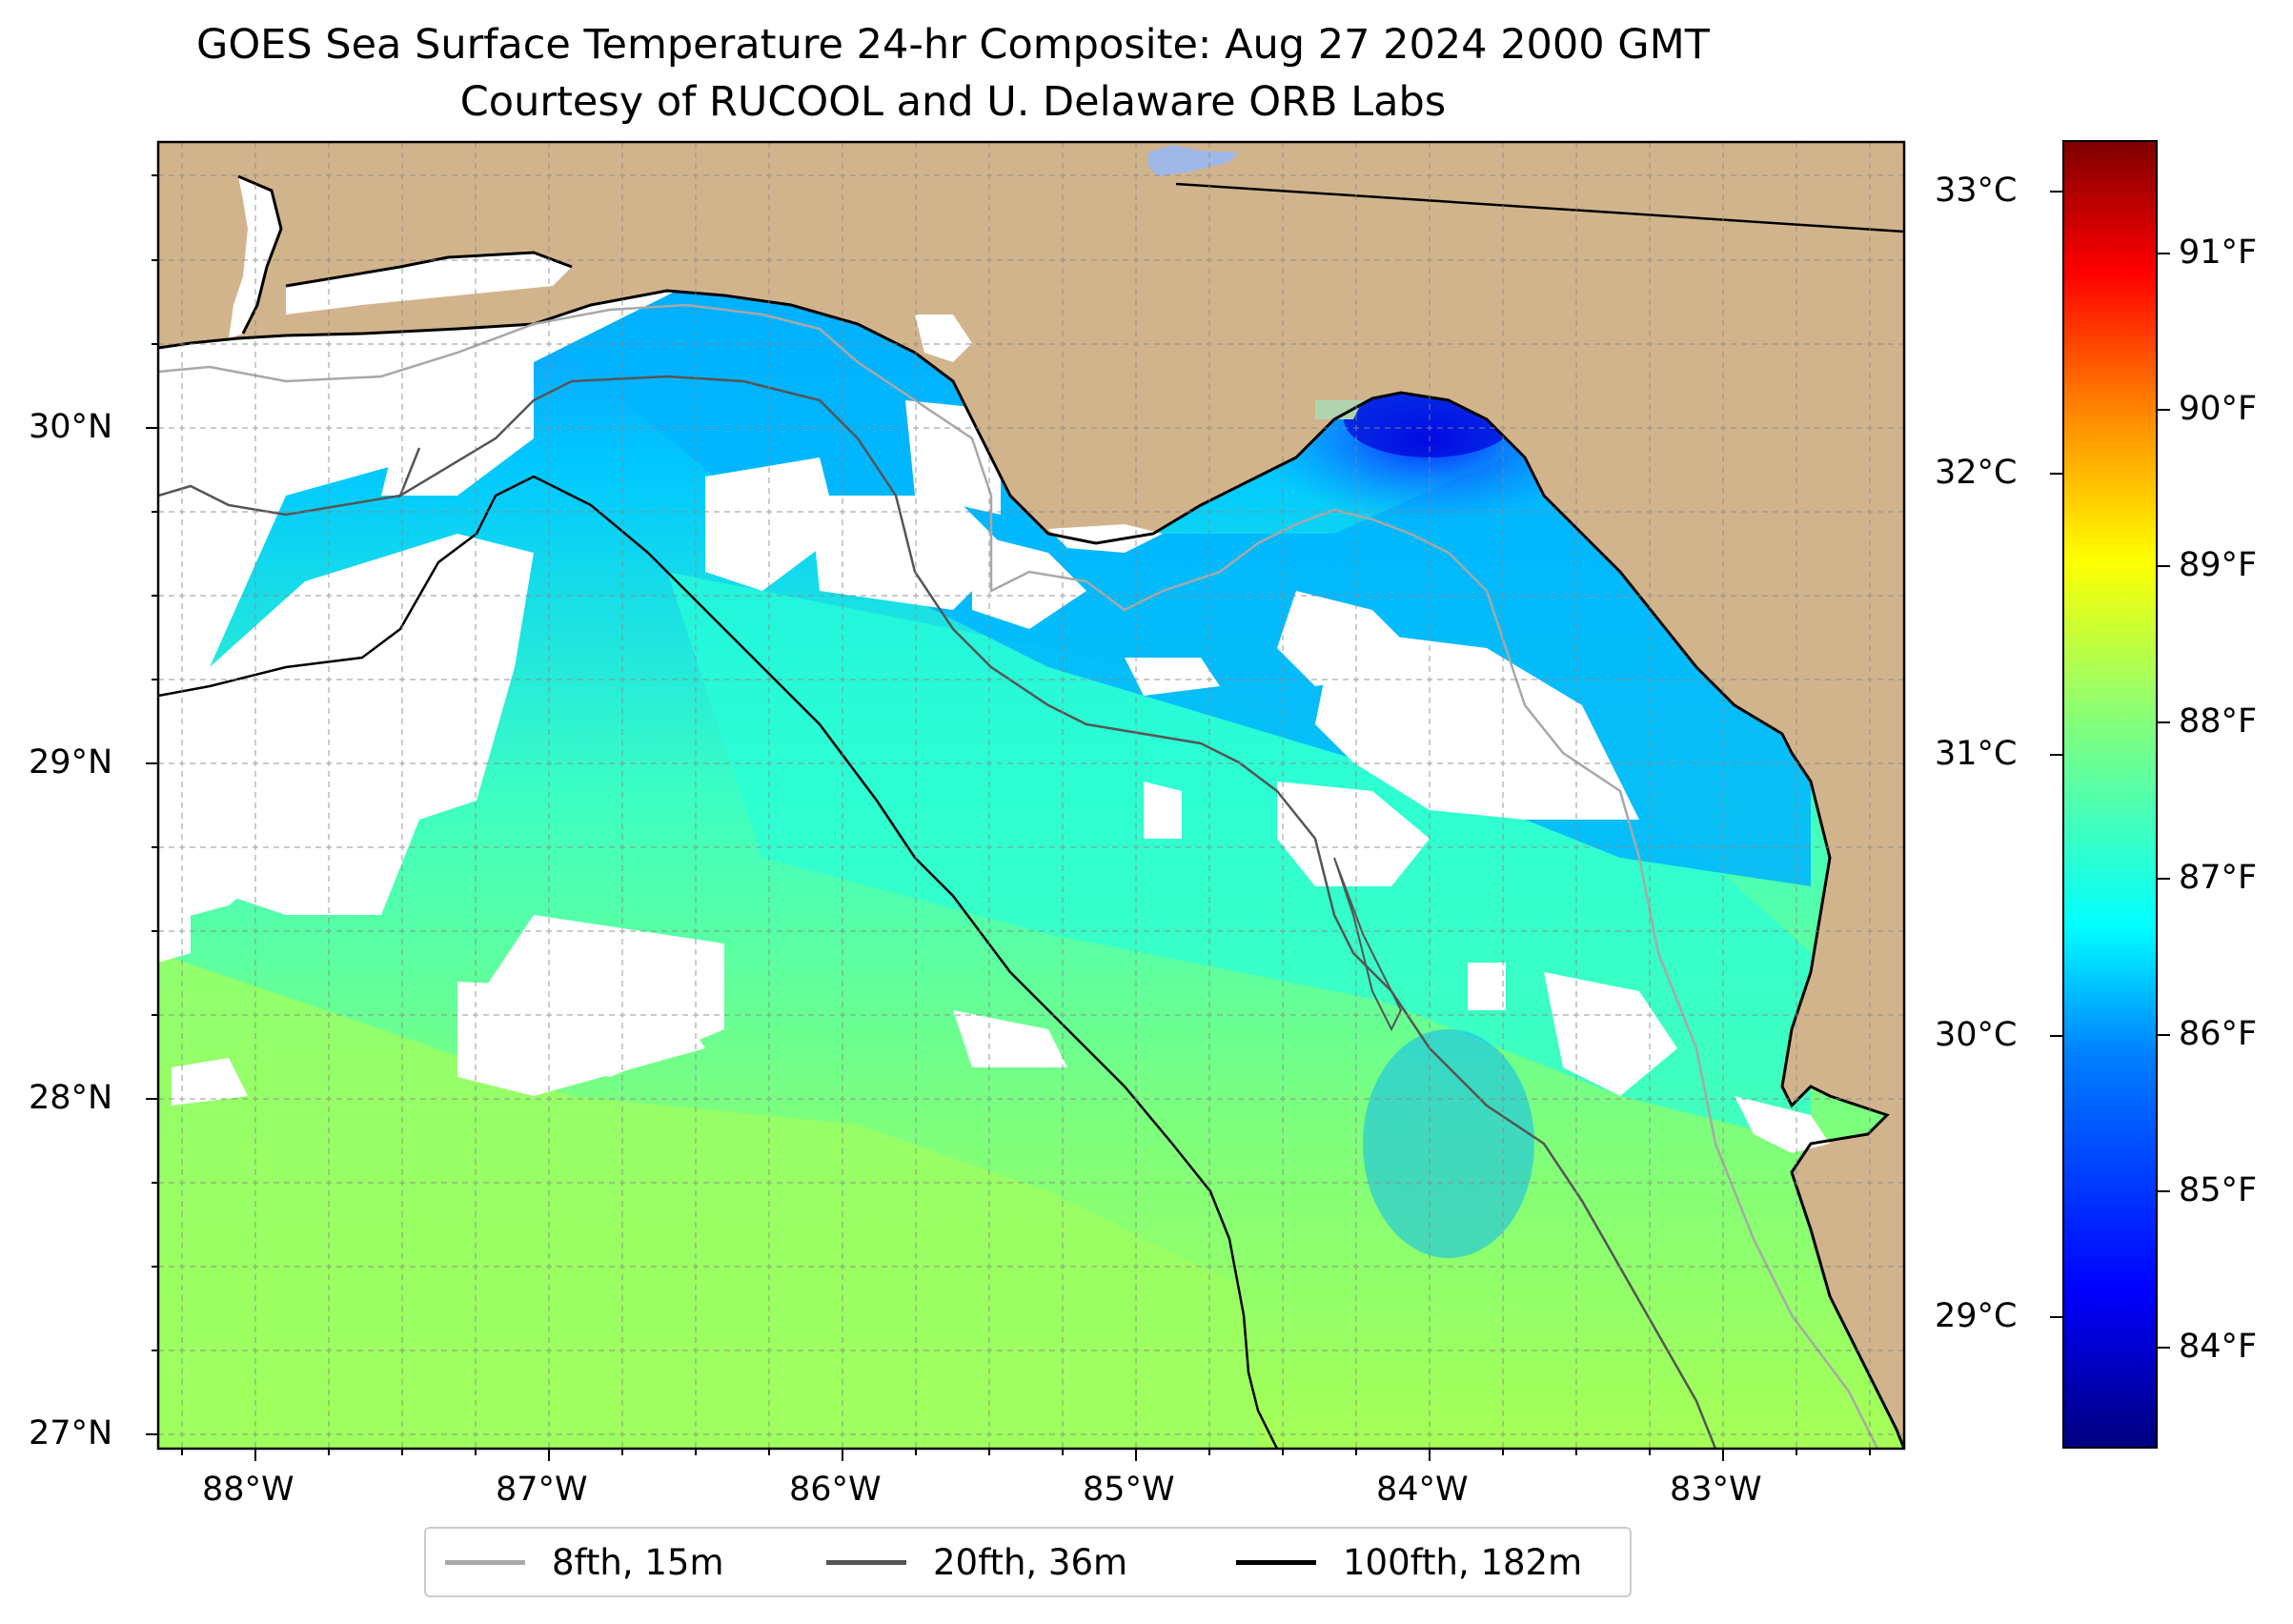 The width and height of the screenshot is (2293, 1624). What do you see at coordinates (248, 1490) in the screenshot?
I see `x-tick-label: 88°W` at bounding box center [248, 1490].